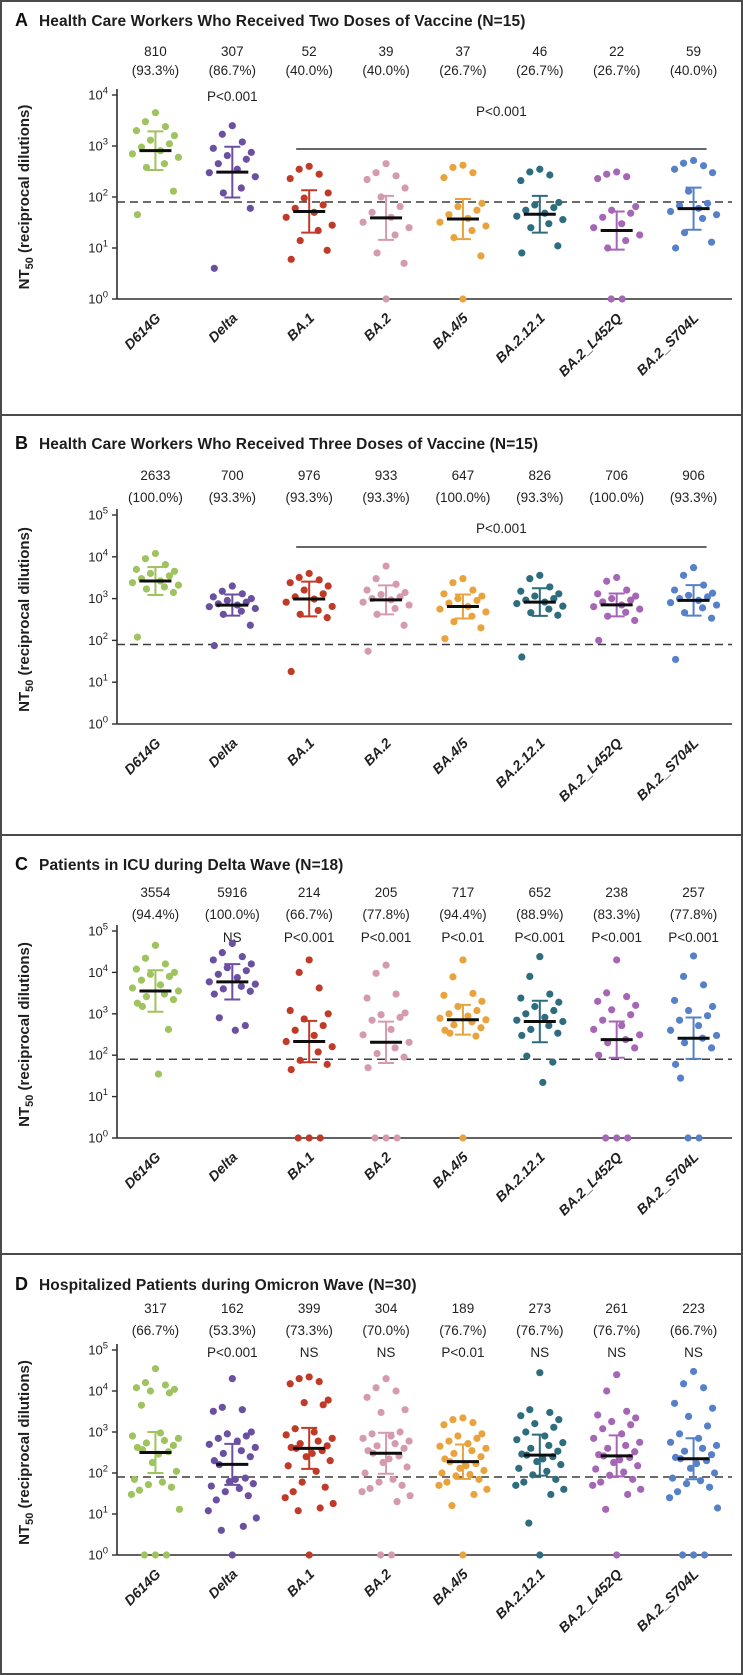 The width and height of the screenshot is (743, 1675). Describe the element at coordinates (530, 1461) in the screenshot. I see `group-BA.2.12.1: 273 (76.7%) NS BA.2.12.1` at that location.